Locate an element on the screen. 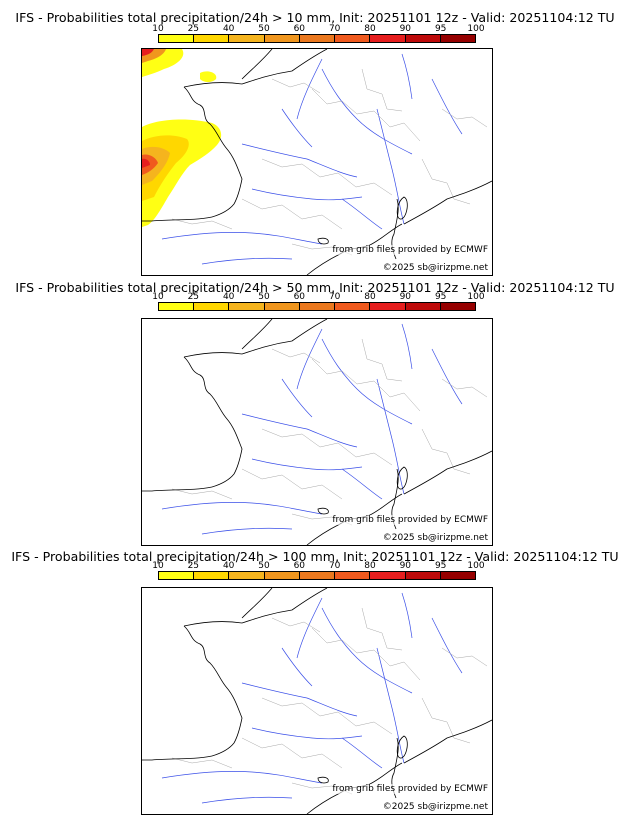 This screenshot has height=828, width=630. precip-area-brittany is located at coordinates (208, 76).